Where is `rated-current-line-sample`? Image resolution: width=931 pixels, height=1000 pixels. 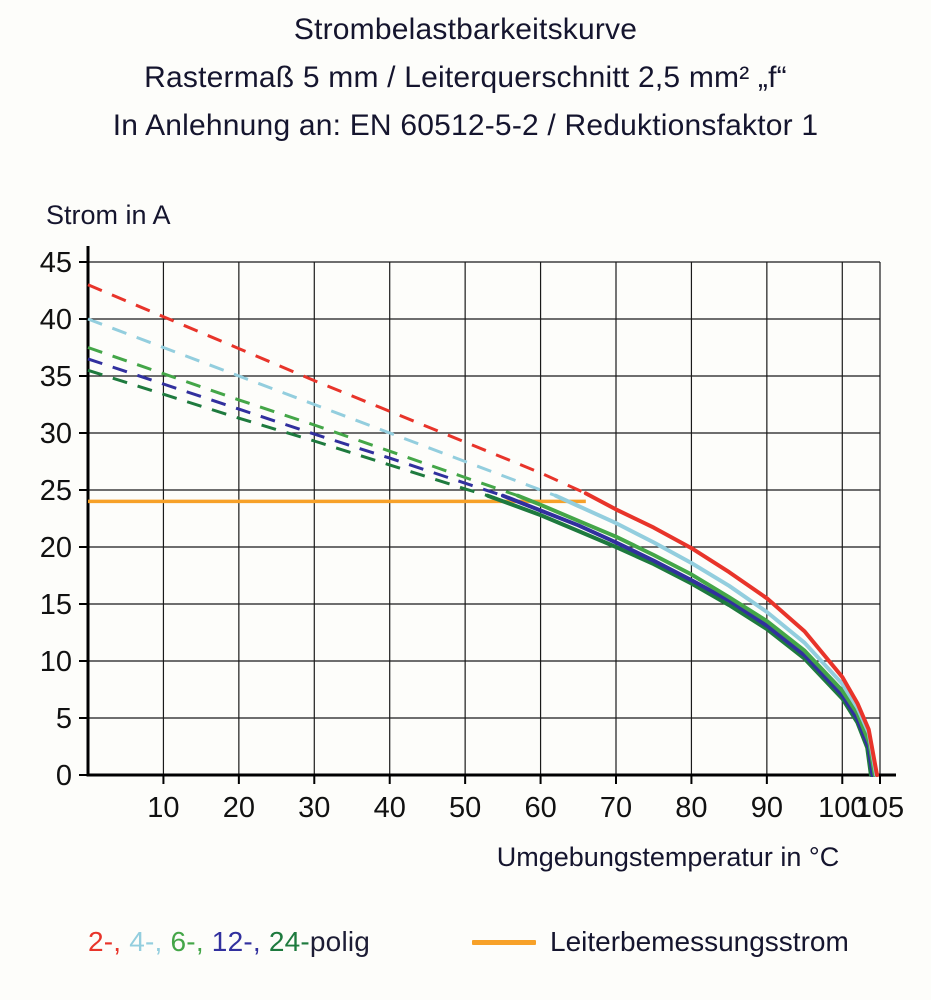 rated-current-line-sample is located at coordinates (504, 942).